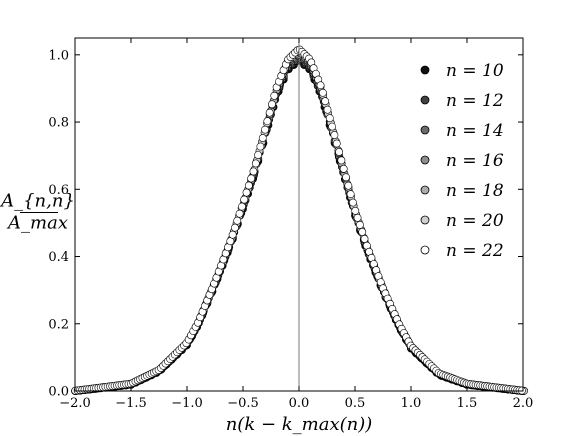 Image resolution: width=581 pixels, height=436 pixels. What do you see at coordinates (299, 424) in the screenshot?
I see `x-axis-label: n(k − k_max(n))` at bounding box center [299, 424].